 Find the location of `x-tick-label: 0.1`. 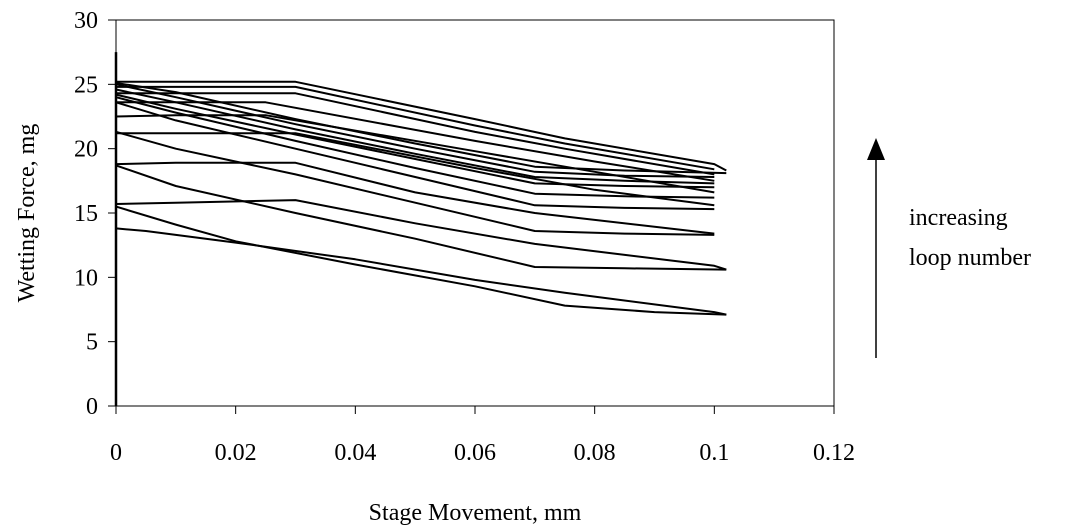

x-tick-label: 0.1 is located at coordinates (714, 453).